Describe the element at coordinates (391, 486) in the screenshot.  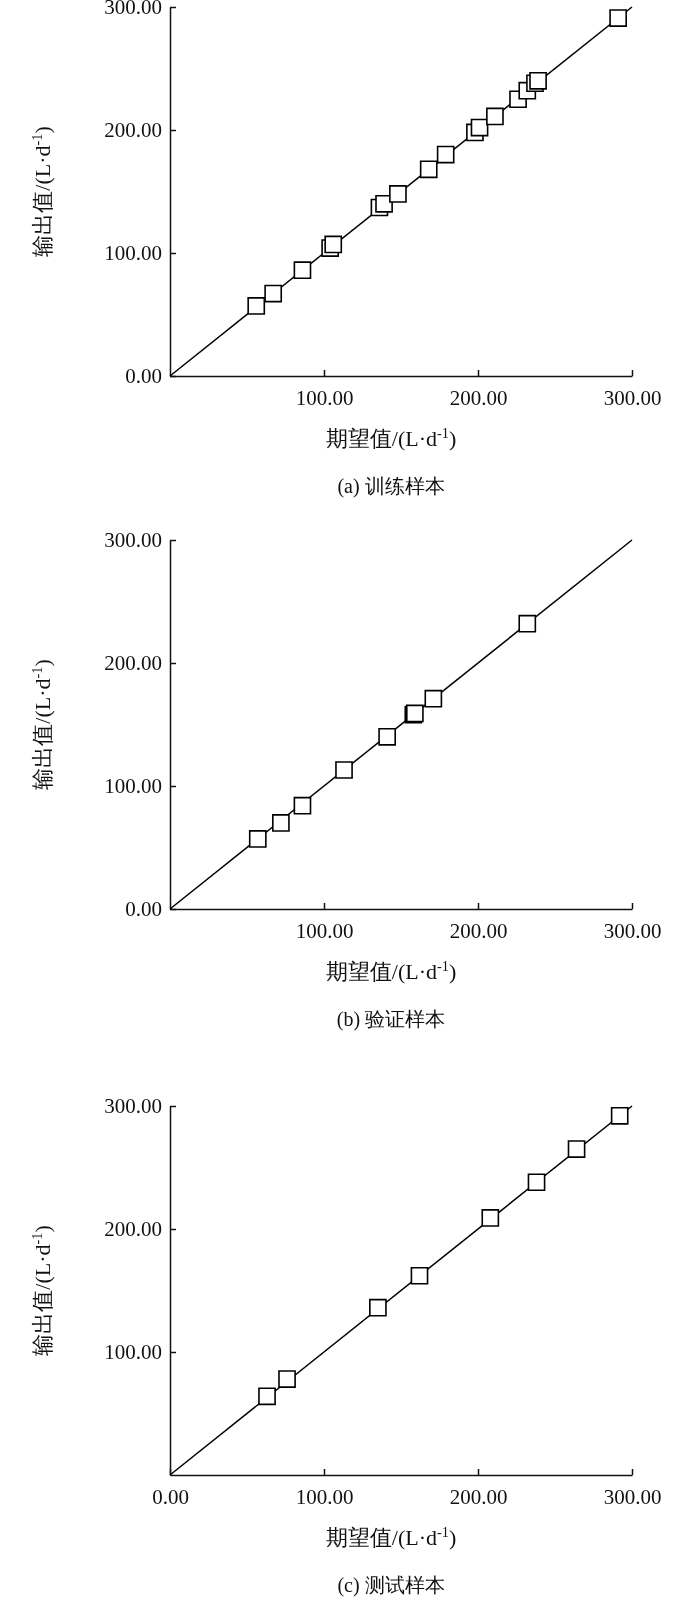
I see `text: (a) 训练样本` at that location.